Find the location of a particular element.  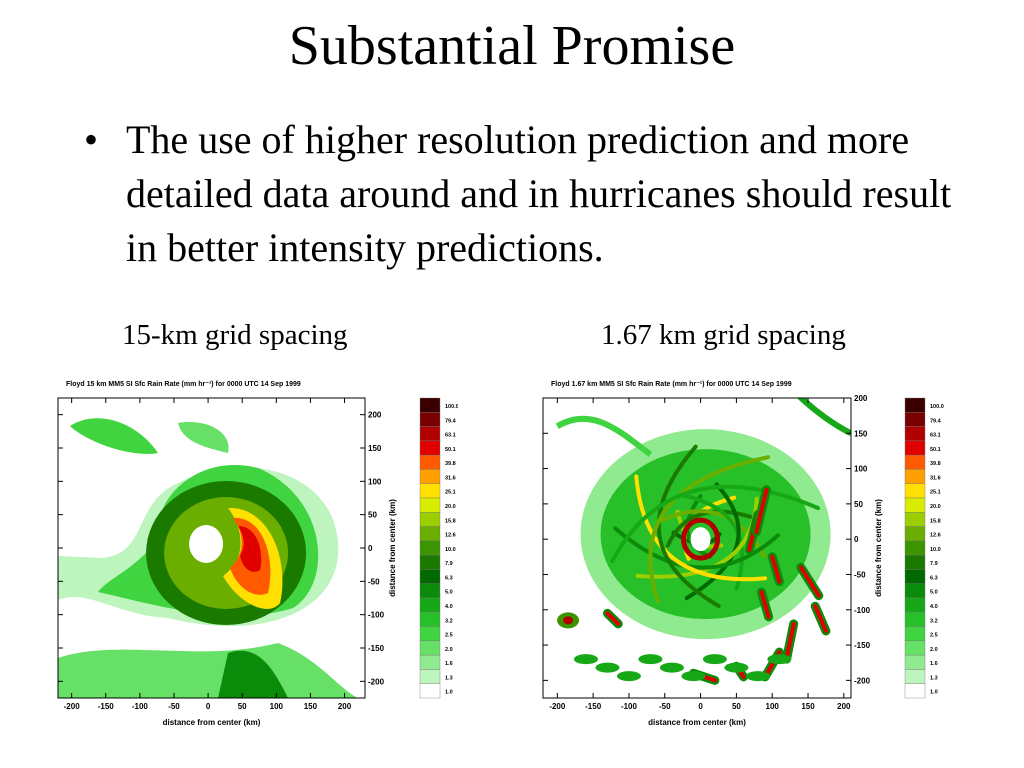

x-tick-label: 100 is located at coordinates (277, 706).